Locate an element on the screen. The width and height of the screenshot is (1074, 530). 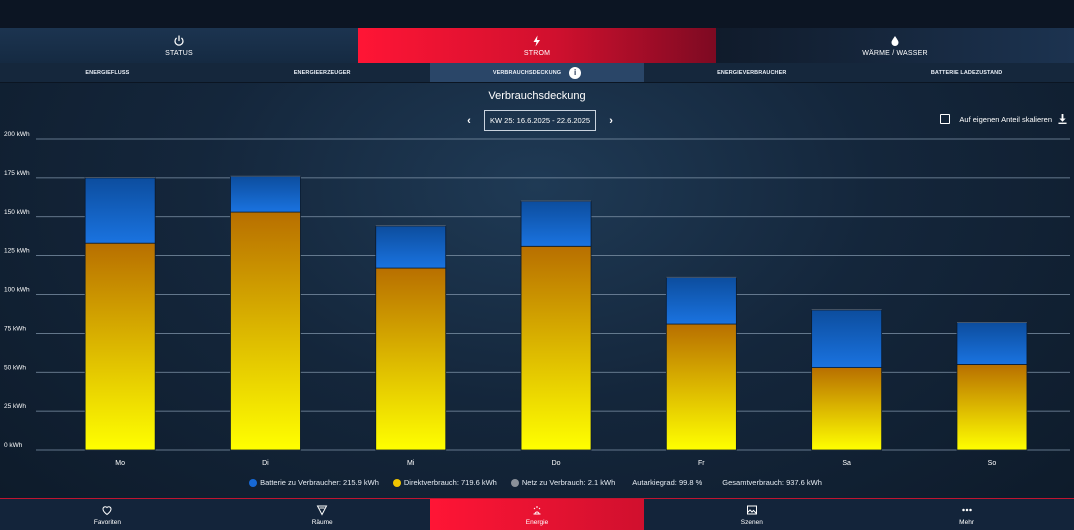
y-tick-label: 50 kWh is located at coordinates (15, 367).